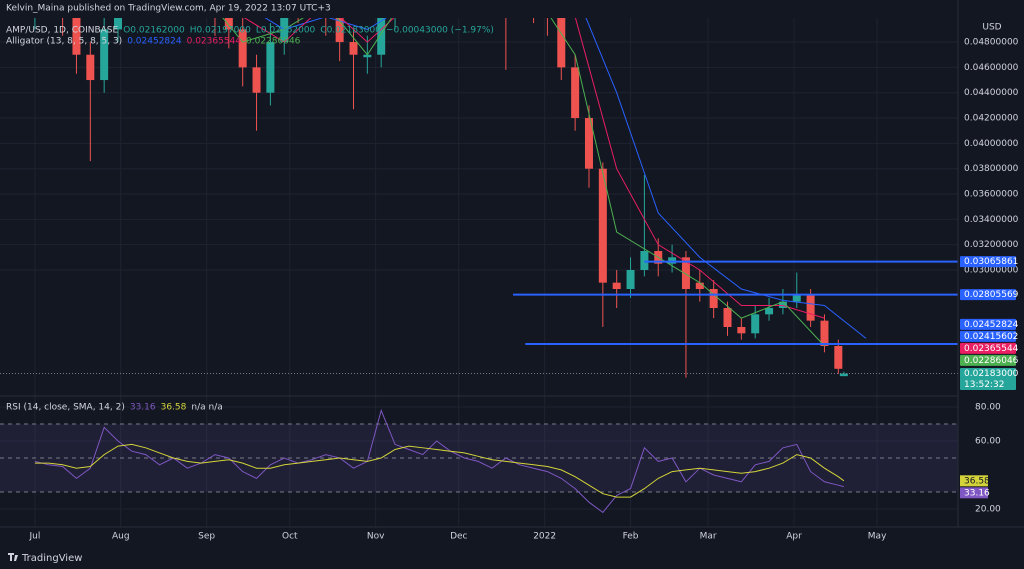 The height and width of the screenshot is (569, 1024). Describe the element at coordinates (991, 271) in the screenshot. I see `y-tick-label: 0.03000000` at that location.